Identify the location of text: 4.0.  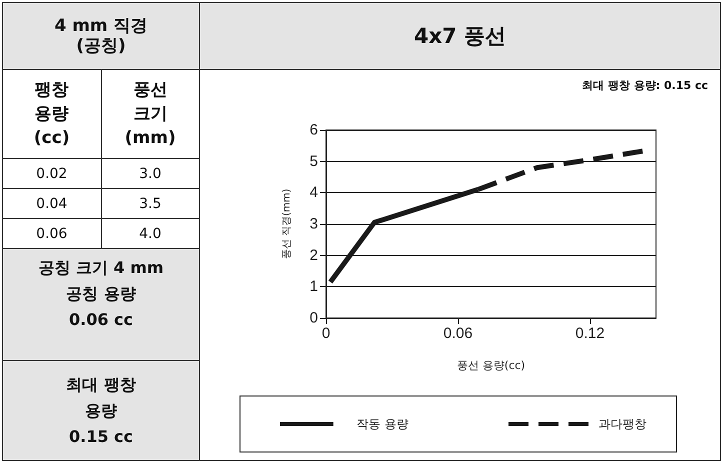
(150, 234).